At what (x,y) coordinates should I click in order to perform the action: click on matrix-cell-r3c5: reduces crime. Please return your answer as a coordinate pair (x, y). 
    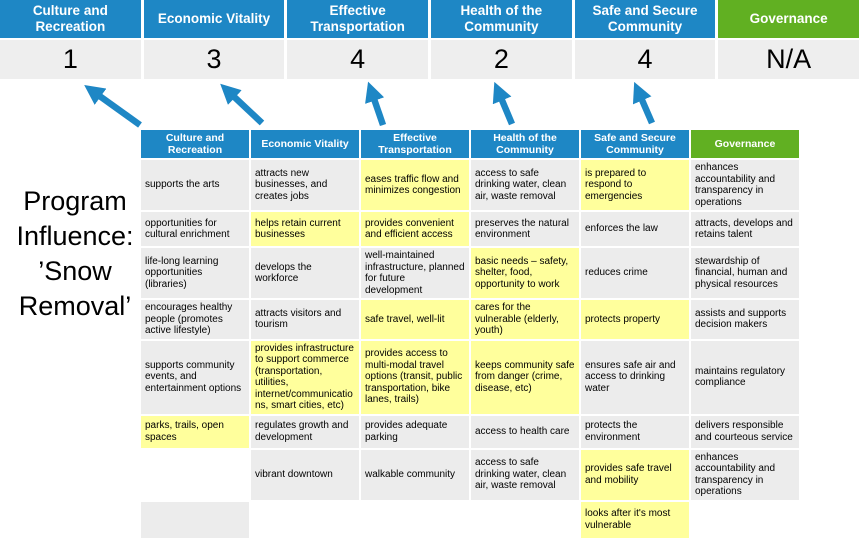
    Looking at the image, I should click on (635, 273).